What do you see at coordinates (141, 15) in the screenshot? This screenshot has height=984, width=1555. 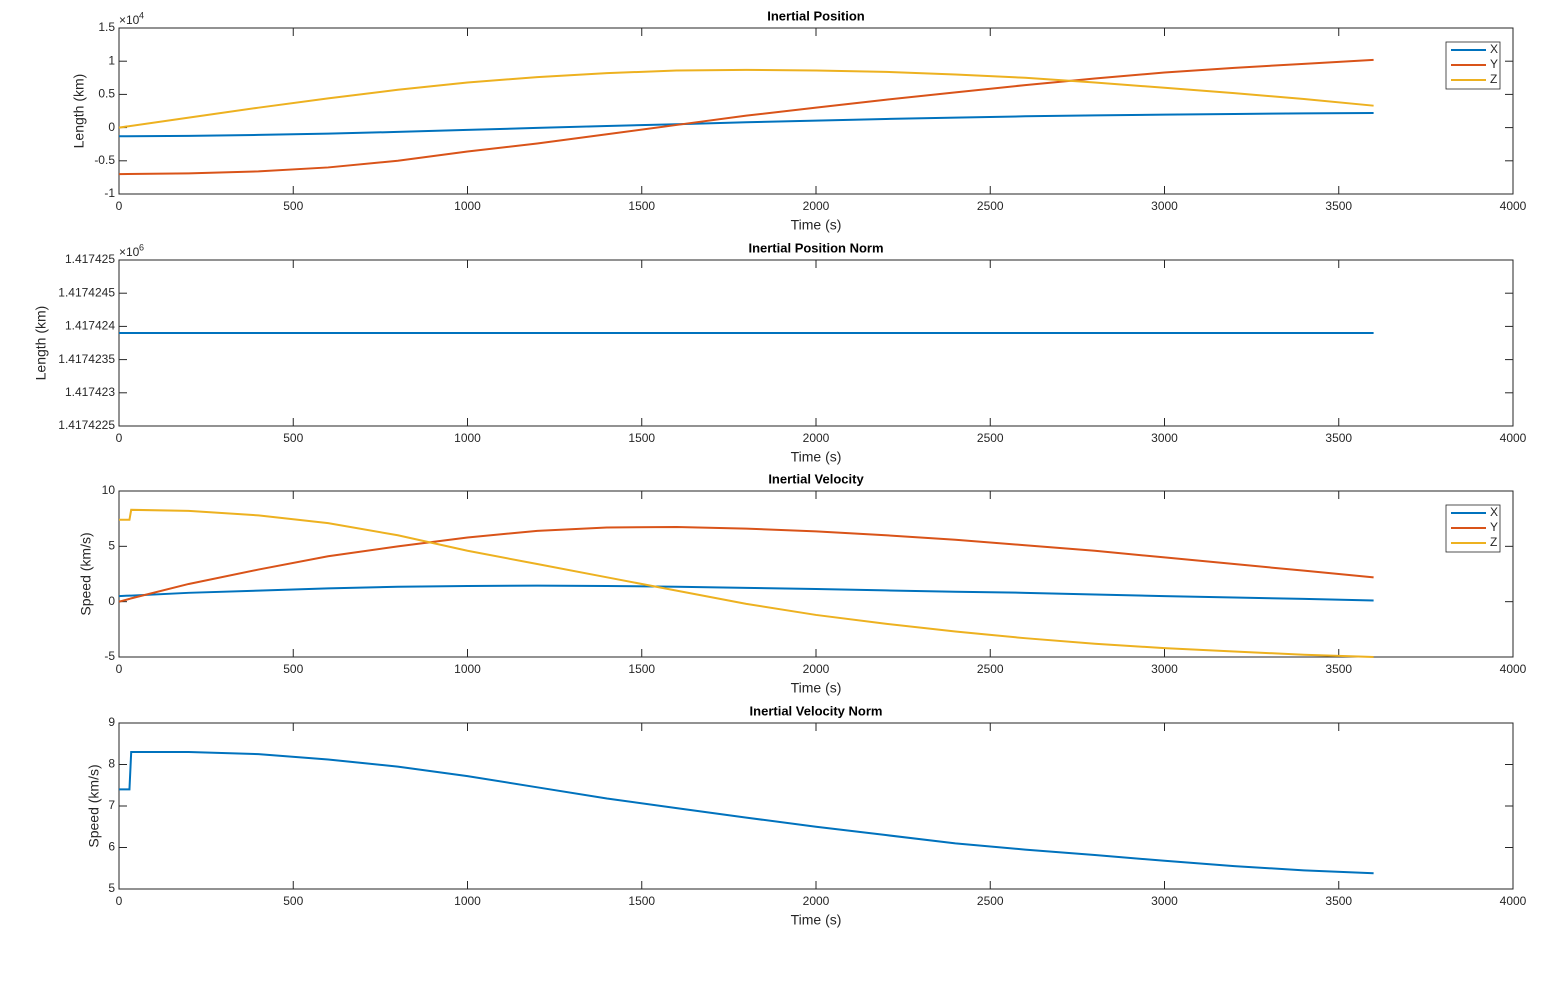 I see `y-scale-exponent: 4` at bounding box center [141, 15].